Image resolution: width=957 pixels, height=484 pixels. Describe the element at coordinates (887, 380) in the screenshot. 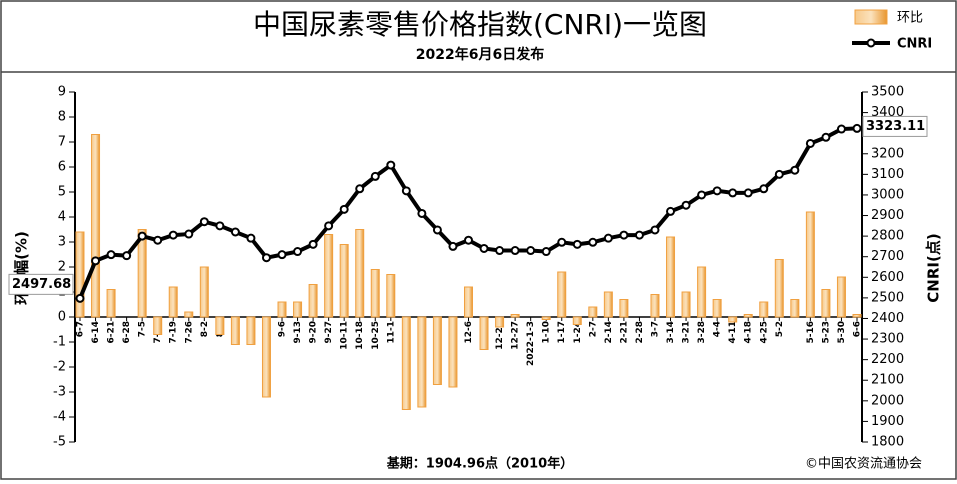

I see `y2-tick-label: 2100` at that location.